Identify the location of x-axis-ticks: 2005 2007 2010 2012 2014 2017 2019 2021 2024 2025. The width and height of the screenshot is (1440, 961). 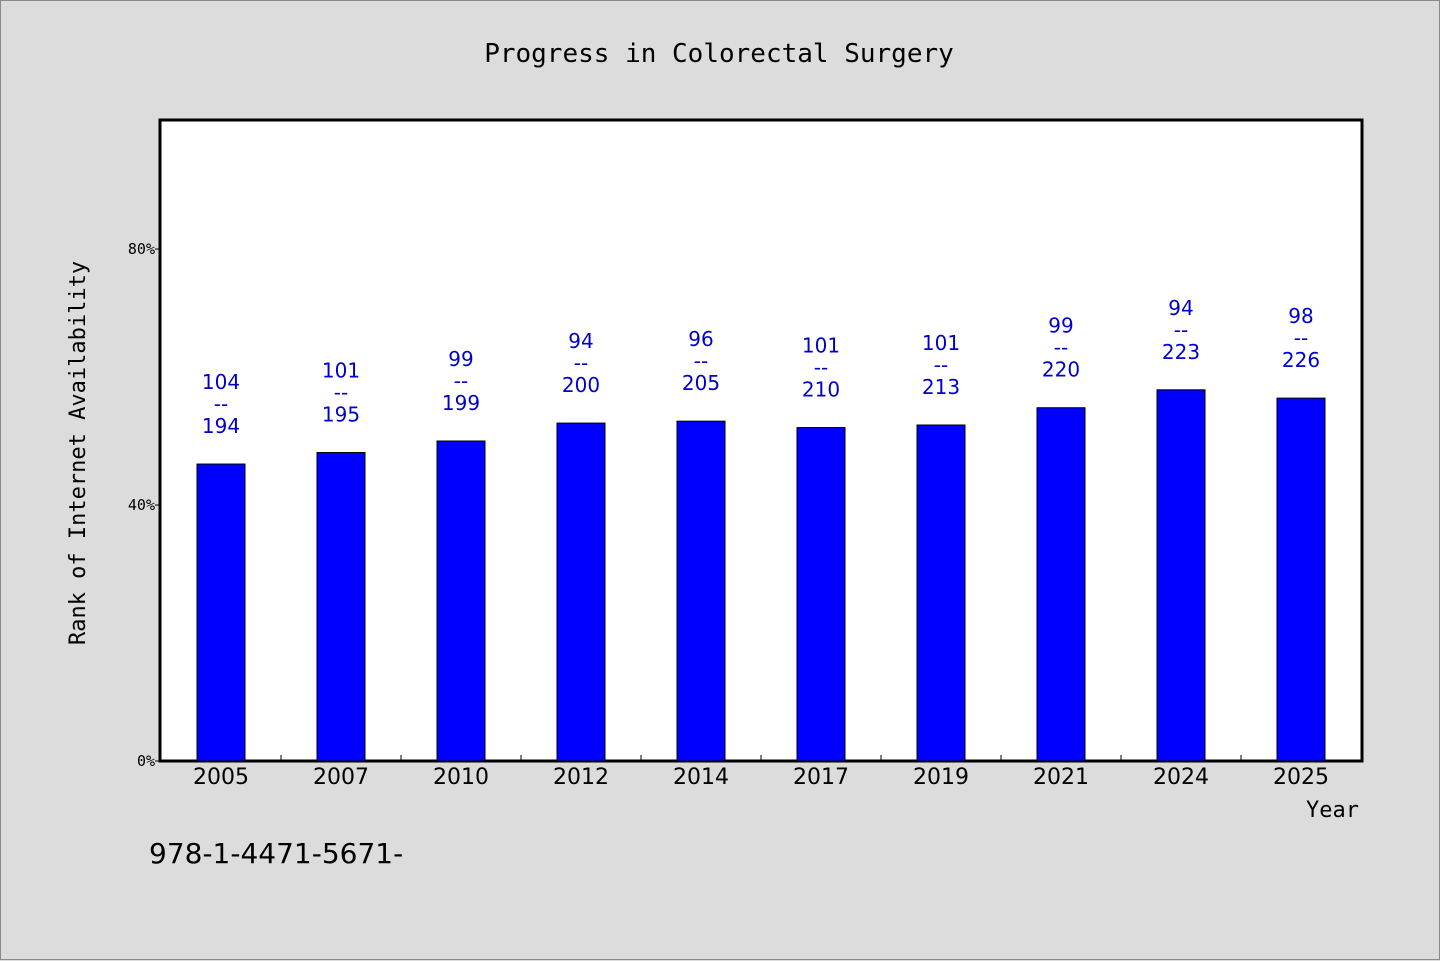
(761, 772).